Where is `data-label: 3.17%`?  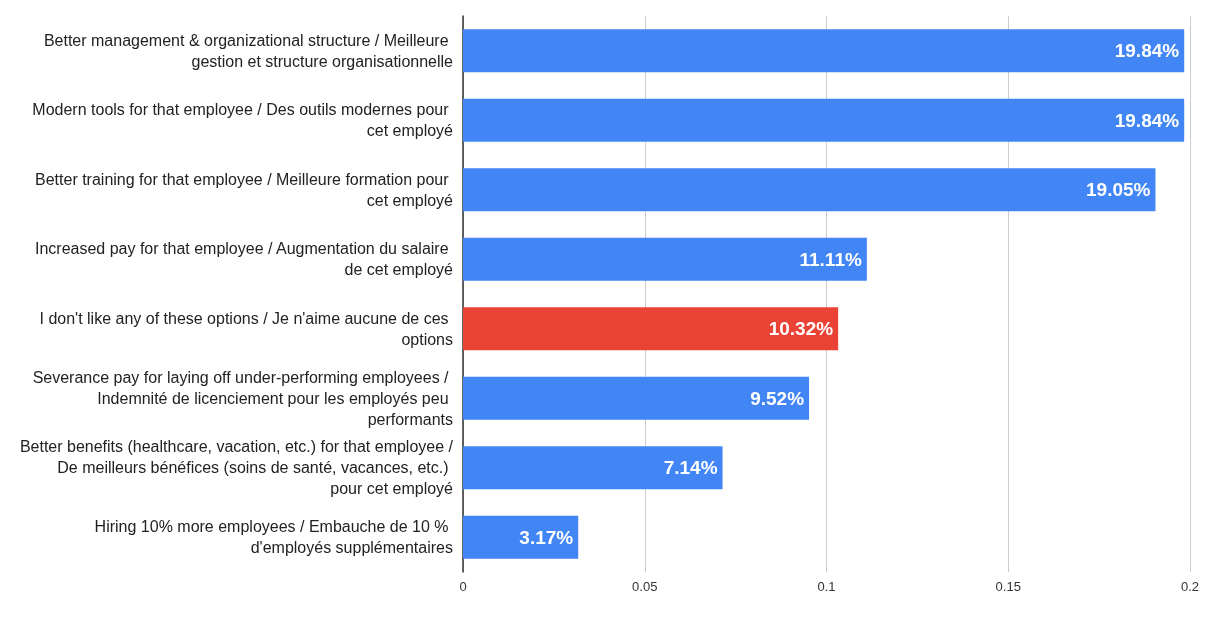
data-label: 3.17% is located at coordinates (546, 537).